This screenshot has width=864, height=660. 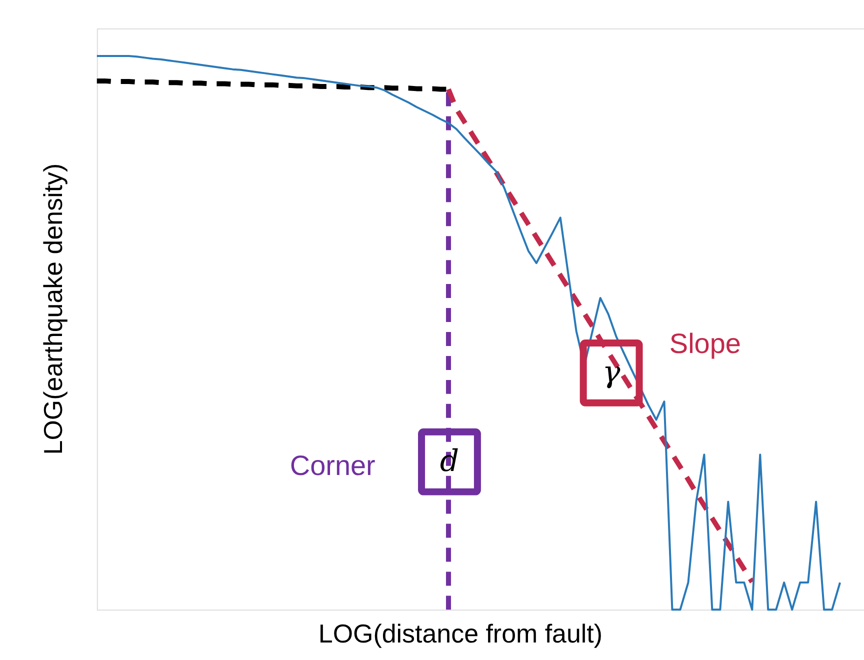 I want to click on annotation: Slope, so click(x=705, y=343).